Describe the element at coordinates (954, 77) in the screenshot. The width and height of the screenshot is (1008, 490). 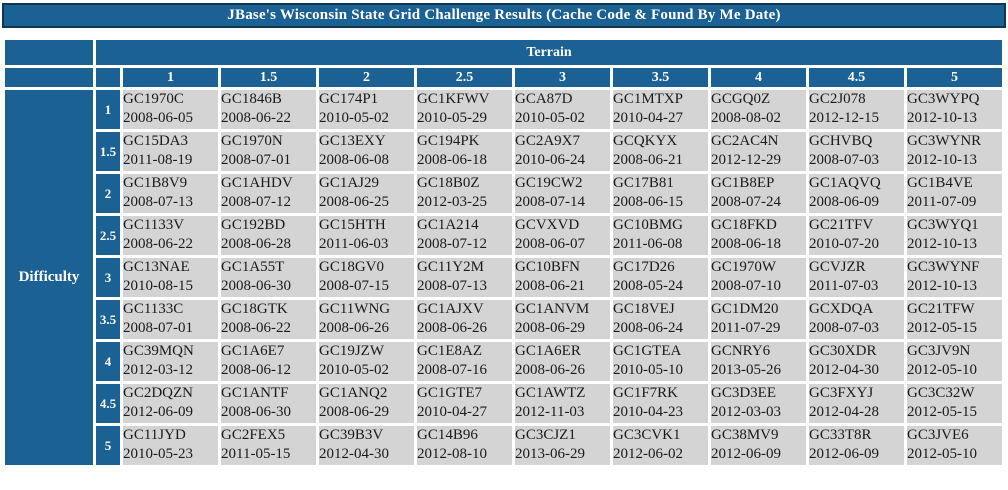
I see `terrain-col-header-5: 5` at that location.